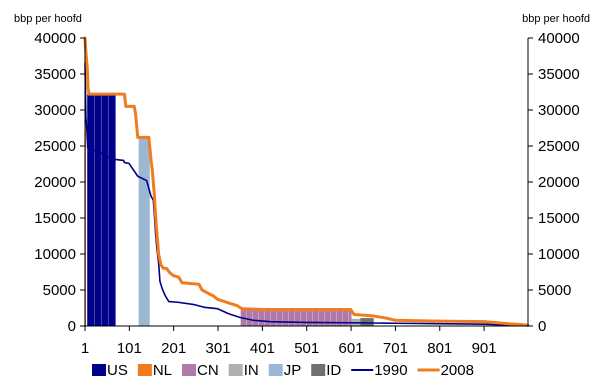 This screenshot has height=382, width=607. Describe the element at coordinates (484, 348) in the screenshot. I see `x-tick-label: 901` at that location.